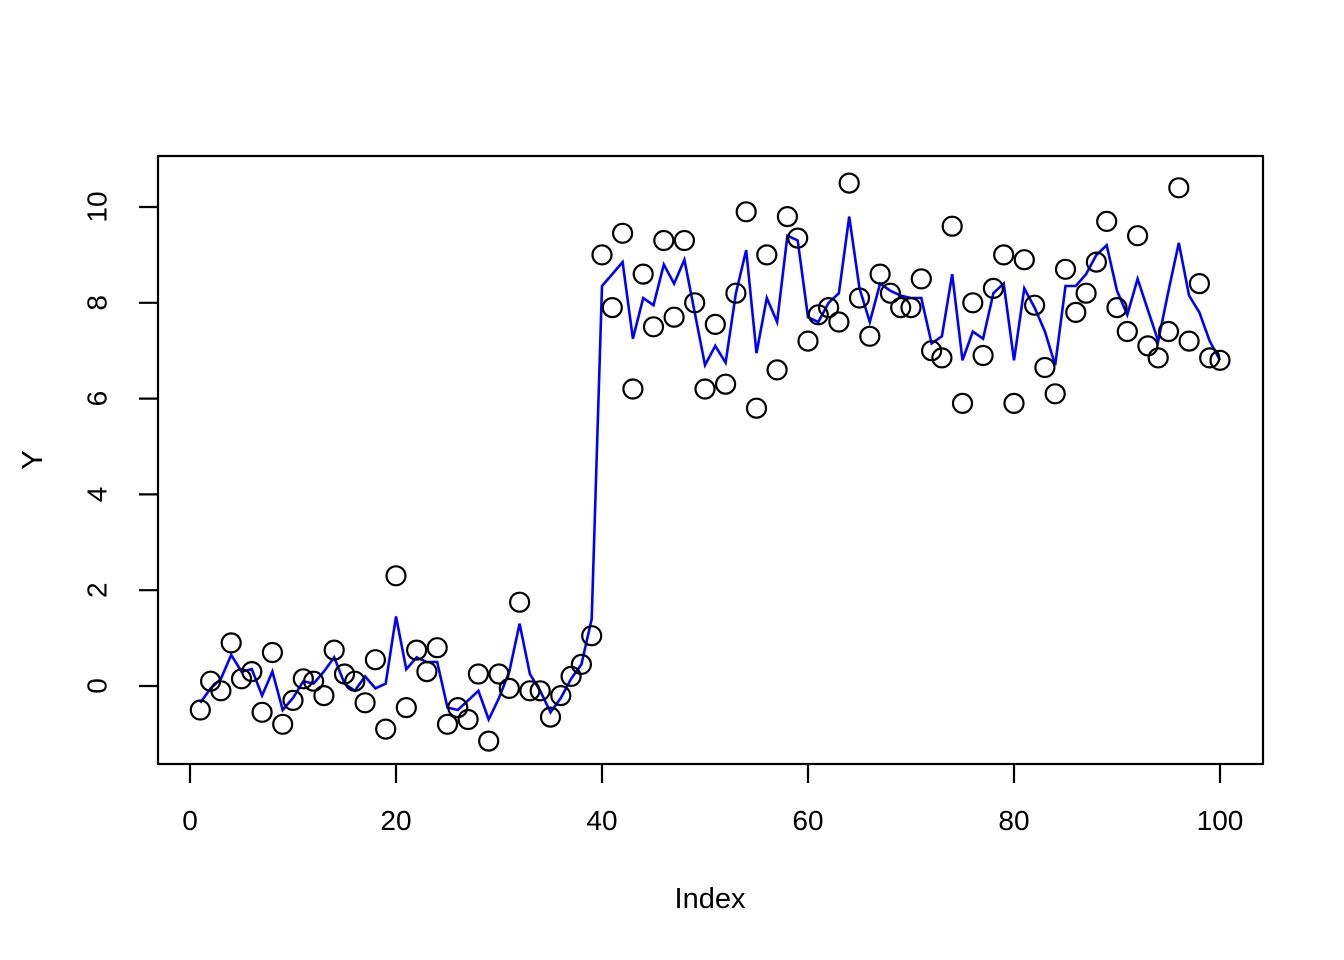 Image resolution: width=1344 pixels, height=960 pixels. What do you see at coordinates (97, 303) in the screenshot?
I see `y-tick-label-8: 8` at bounding box center [97, 303].